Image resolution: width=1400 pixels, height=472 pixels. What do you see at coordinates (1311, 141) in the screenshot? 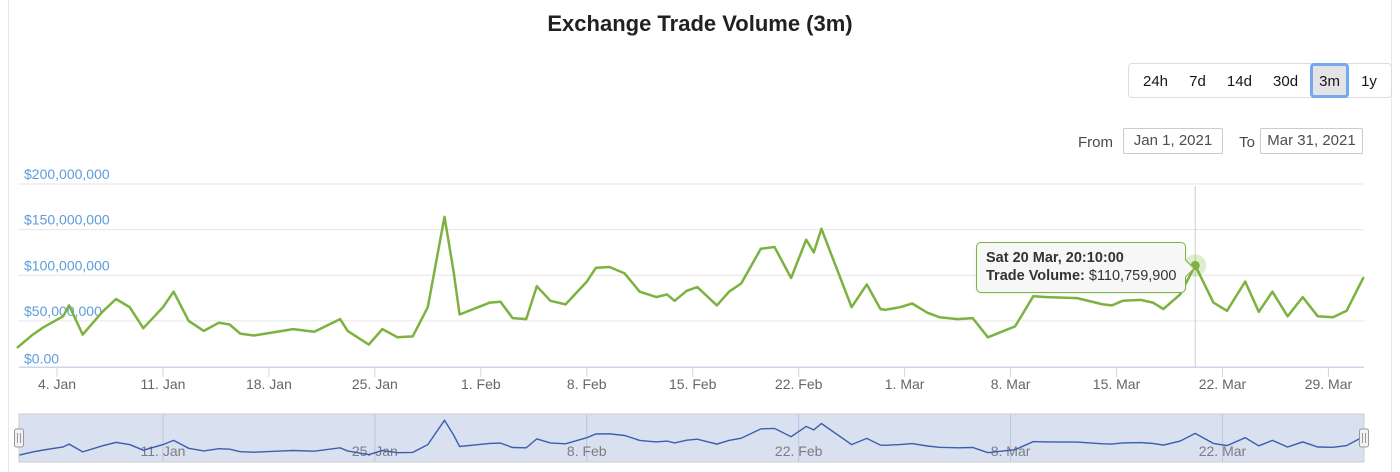
I see `to-date-input: Mar 31, 2021` at bounding box center [1311, 141].